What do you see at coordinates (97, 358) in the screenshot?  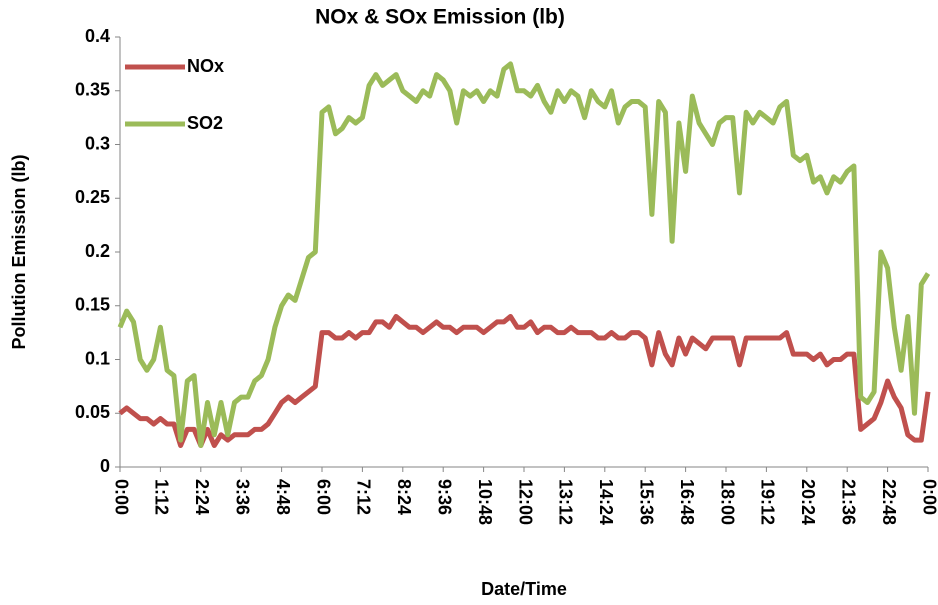 I see `y-tick-label: 0.1` at bounding box center [97, 358].